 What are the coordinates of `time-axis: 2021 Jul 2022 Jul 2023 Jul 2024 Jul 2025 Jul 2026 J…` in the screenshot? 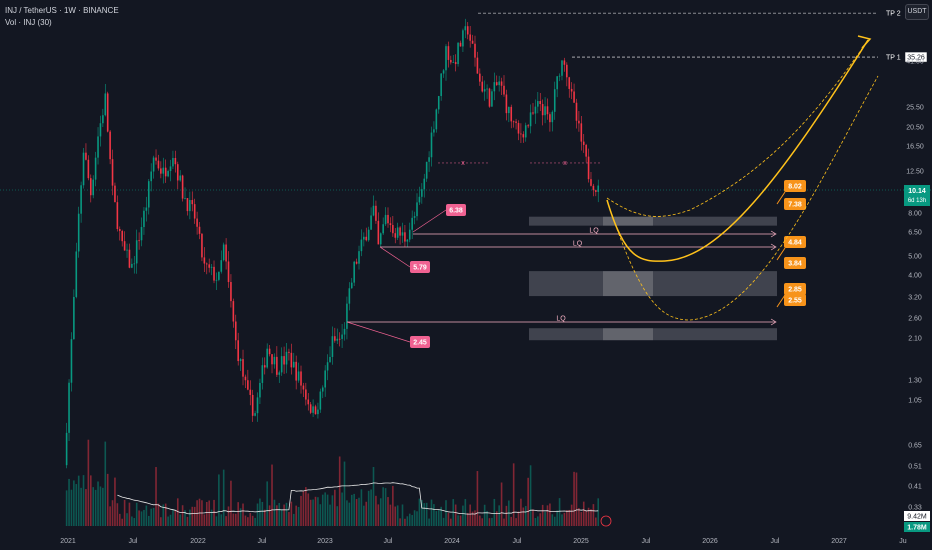 It's located at (483, 541).